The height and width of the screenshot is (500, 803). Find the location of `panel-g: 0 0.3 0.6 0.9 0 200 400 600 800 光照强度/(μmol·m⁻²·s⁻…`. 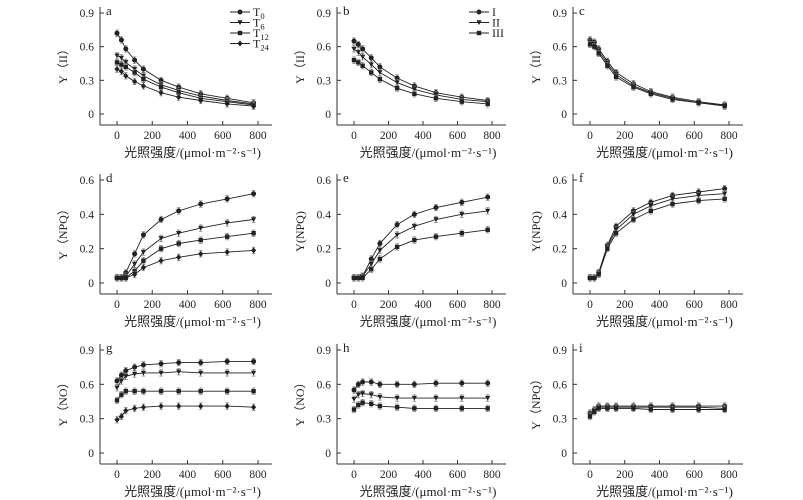

panel-g: 0 0.3 0.6 0.9 0 200 400 600 800 光照强度/(μmol·m⁻²·s⁻… is located at coordinates (164, 419).